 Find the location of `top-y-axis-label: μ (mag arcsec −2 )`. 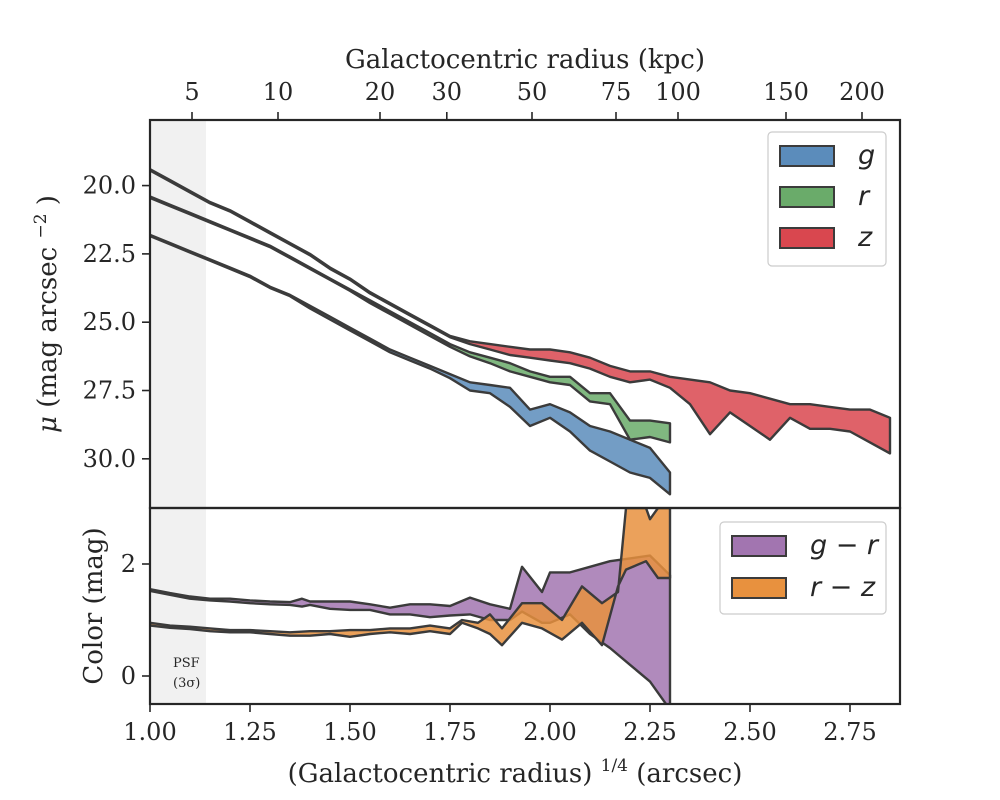

top-y-axis-label: μ (mag arcsec −2 ) is located at coordinates (43, 314).